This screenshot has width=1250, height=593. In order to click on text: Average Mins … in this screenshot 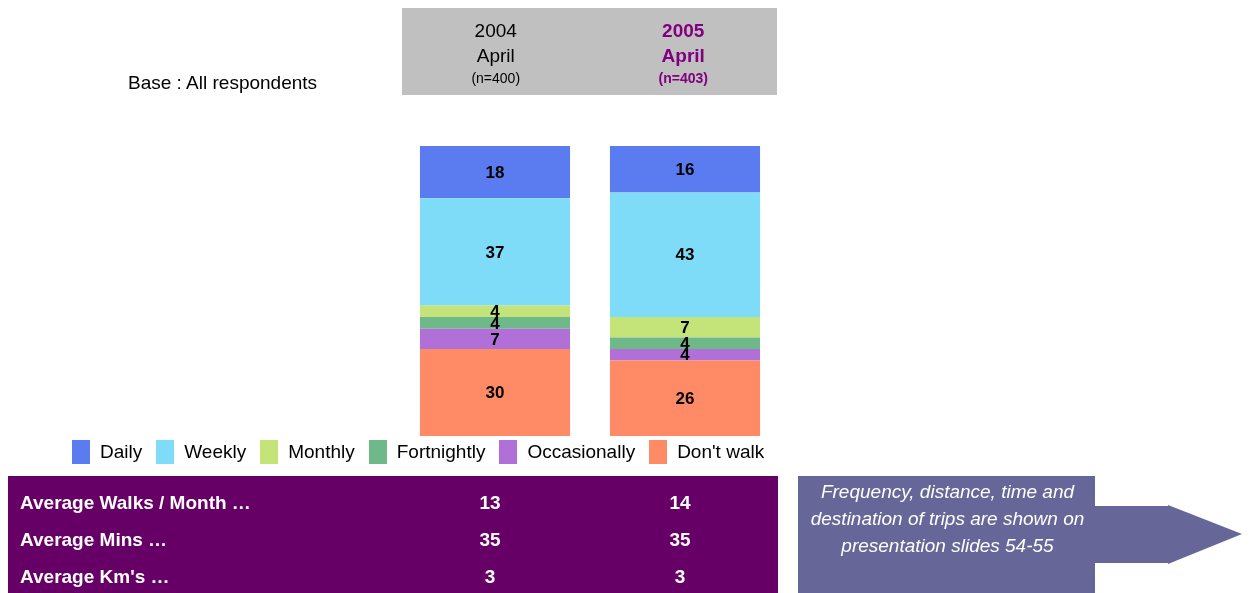, I will do `click(94, 540)`.